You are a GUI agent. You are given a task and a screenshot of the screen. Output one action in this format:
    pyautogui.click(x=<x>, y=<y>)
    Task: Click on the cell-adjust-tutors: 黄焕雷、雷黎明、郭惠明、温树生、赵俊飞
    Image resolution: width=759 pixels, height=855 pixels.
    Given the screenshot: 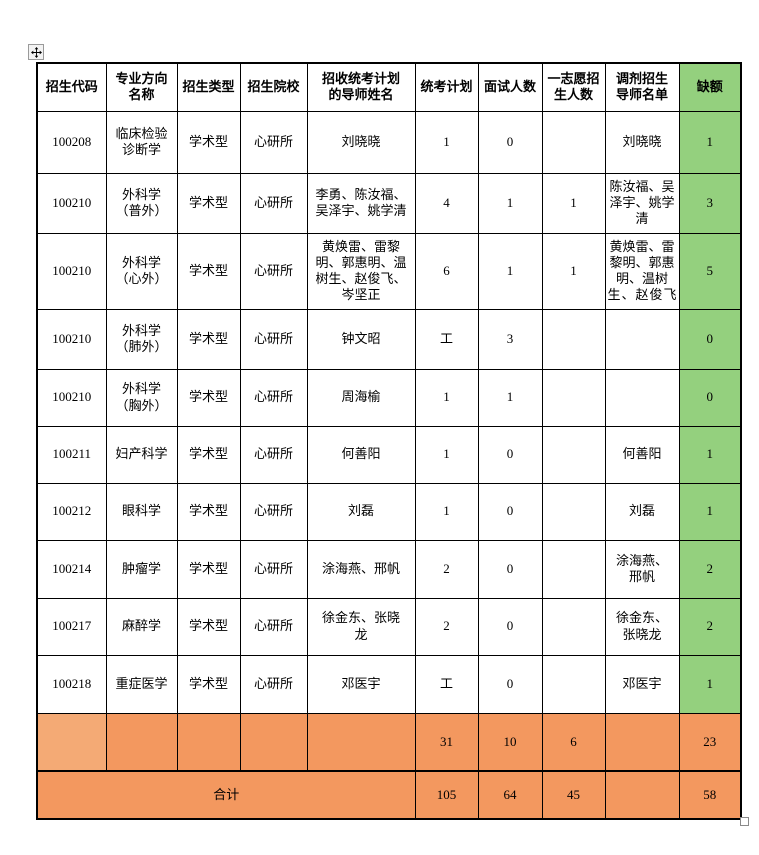 What is the action you would take?
    pyautogui.click(x=642, y=271)
    